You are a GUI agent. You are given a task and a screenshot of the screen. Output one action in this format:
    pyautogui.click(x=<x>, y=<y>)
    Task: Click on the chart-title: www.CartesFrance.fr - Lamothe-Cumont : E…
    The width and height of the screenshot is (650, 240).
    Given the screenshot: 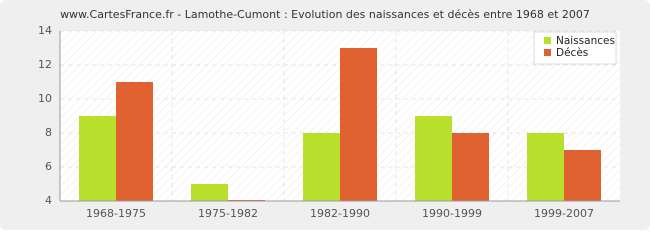 What is the action you would take?
    pyautogui.click(x=325, y=14)
    